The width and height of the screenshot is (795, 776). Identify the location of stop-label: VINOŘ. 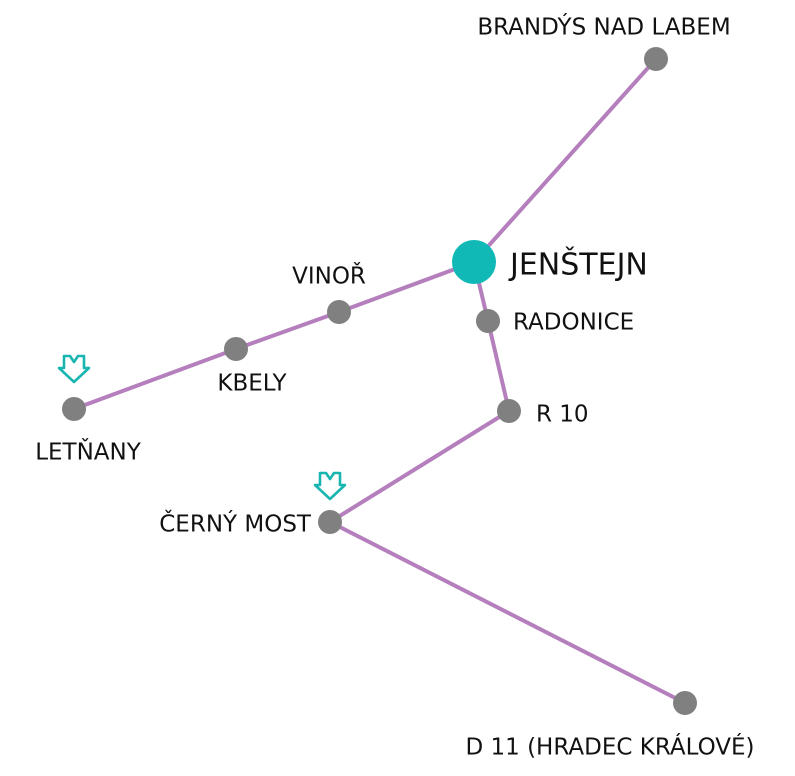
(329, 276).